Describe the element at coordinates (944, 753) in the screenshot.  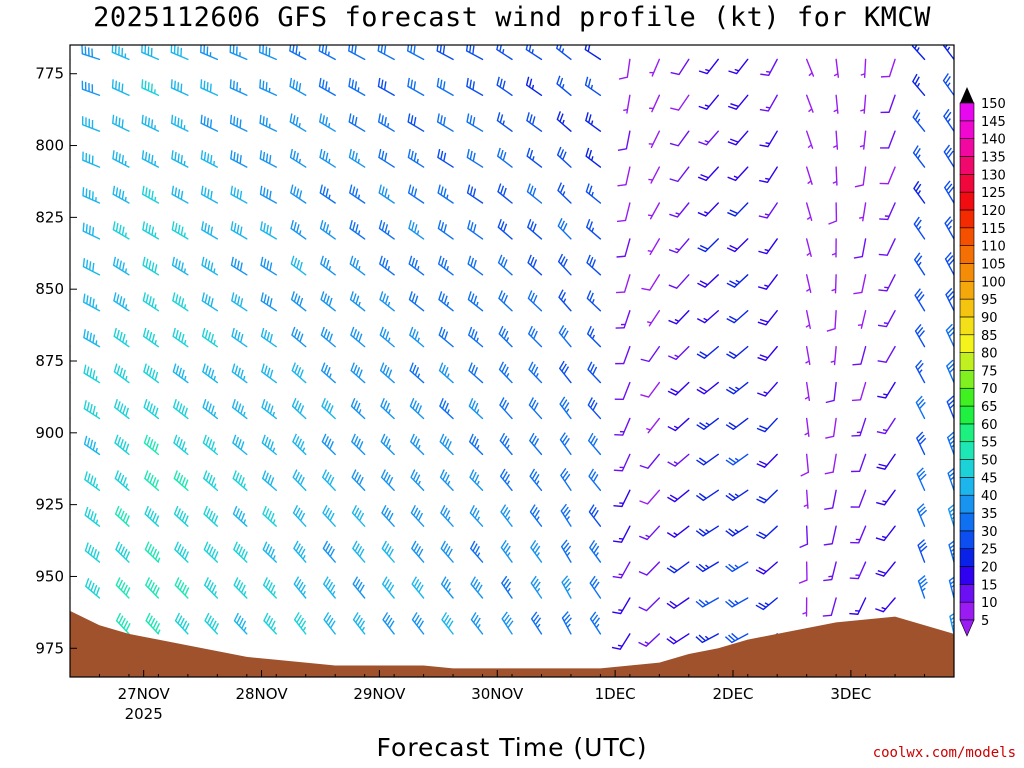
I see `credit-text: coolwx.com/models` at that location.